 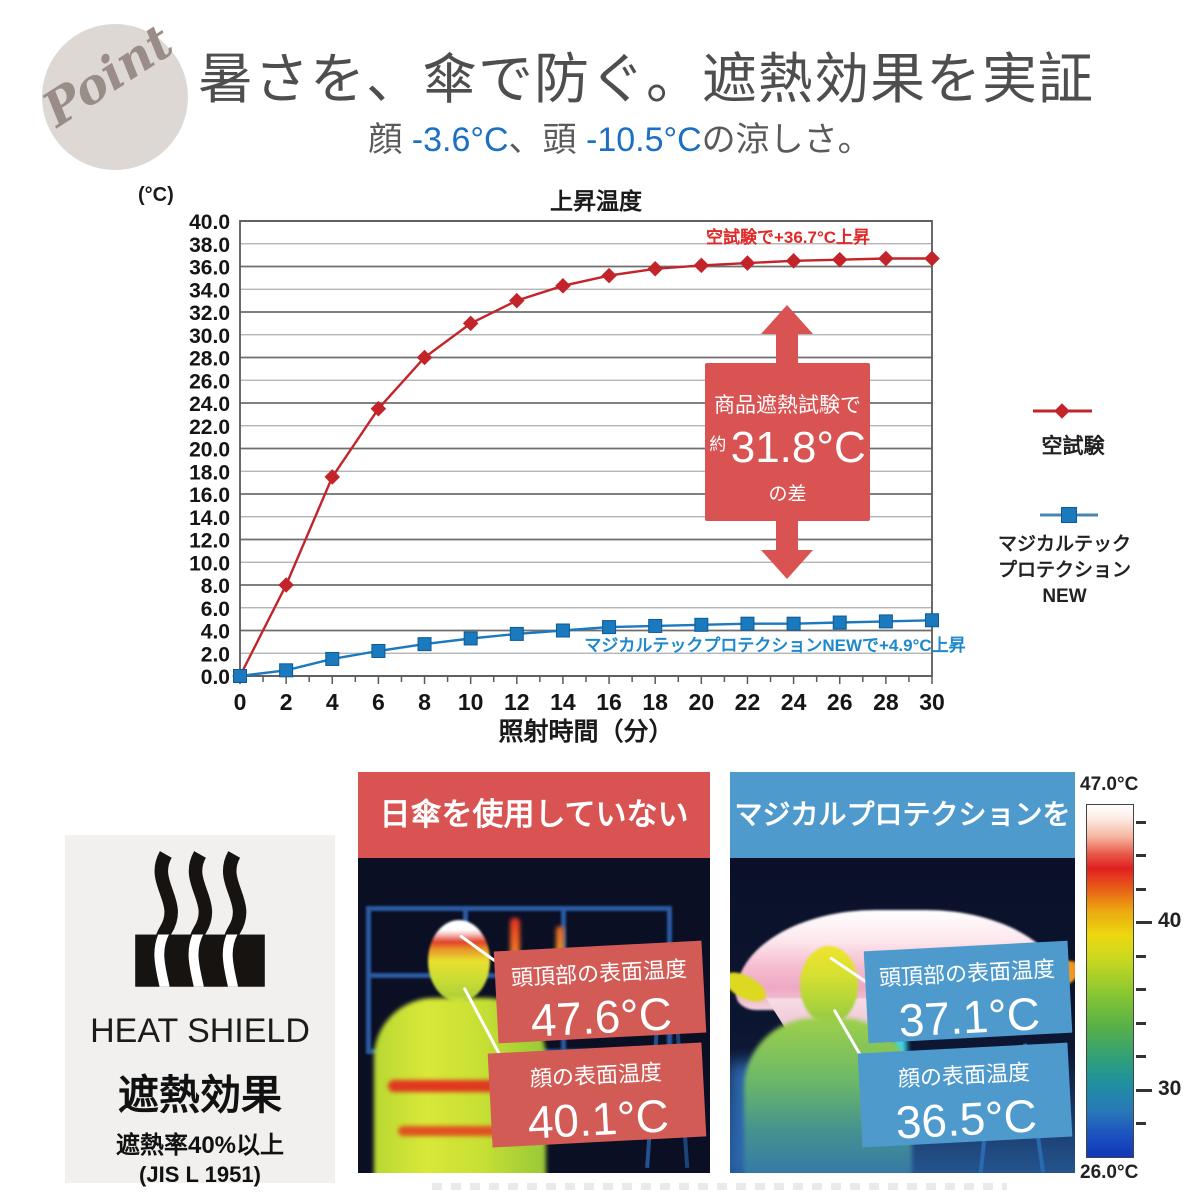 I want to click on x-axis-label: 照射時間（分）, so click(x=586, y=732).